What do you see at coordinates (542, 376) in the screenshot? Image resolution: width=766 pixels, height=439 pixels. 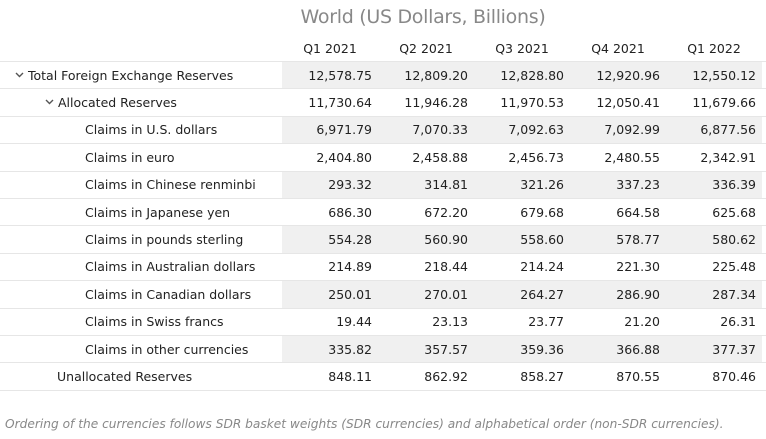 I see `value-cell: 858.27` at bounding box center [542, 376].